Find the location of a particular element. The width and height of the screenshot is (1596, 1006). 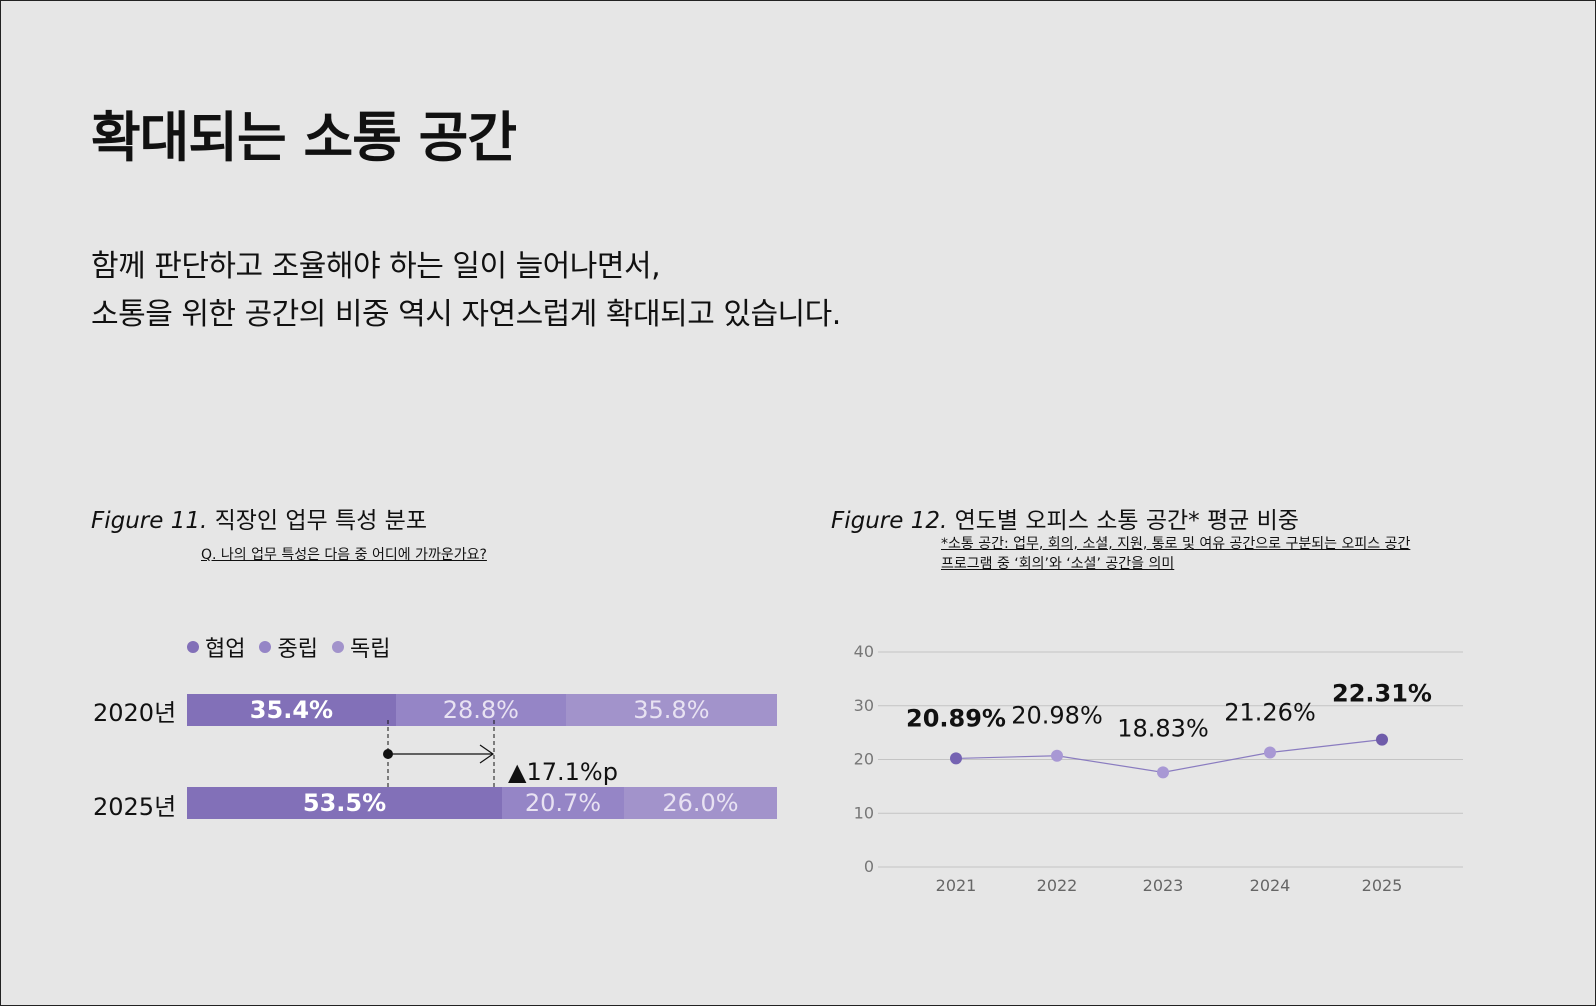

fig11-title: Figure 11. 직장인 업무 특성 분포 is located at coordinates (259, 518).